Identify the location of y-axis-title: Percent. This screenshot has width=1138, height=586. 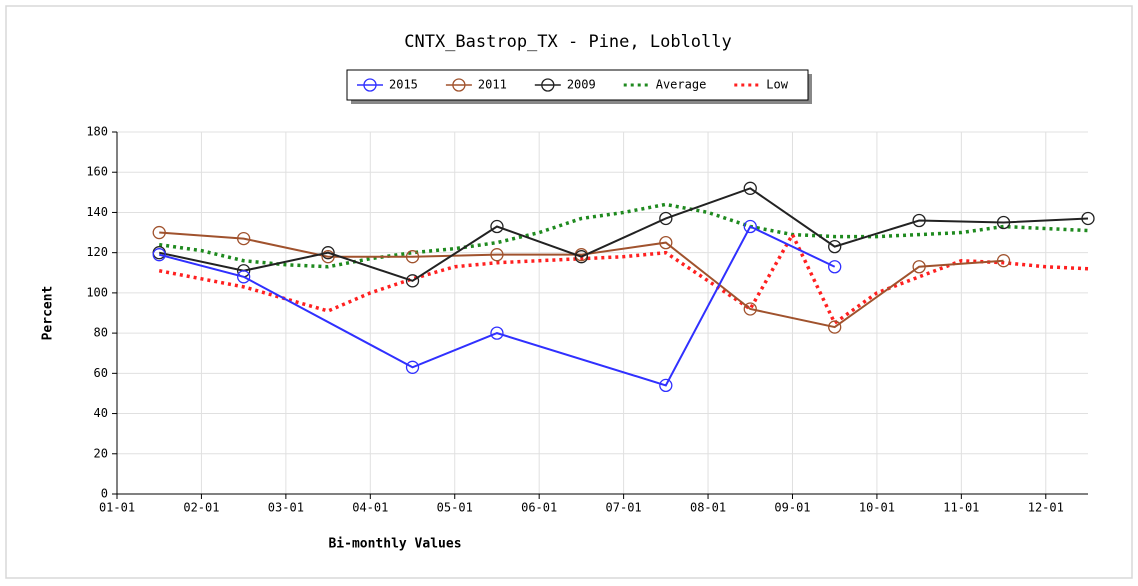
(48, 313).